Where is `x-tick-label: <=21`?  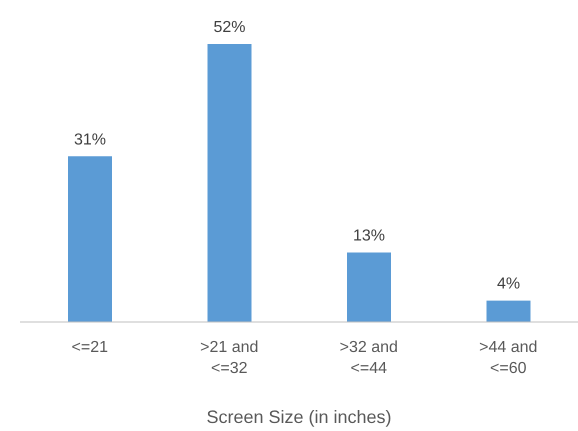
x-tick-label: <=21 is located at coordinates (90, 347).